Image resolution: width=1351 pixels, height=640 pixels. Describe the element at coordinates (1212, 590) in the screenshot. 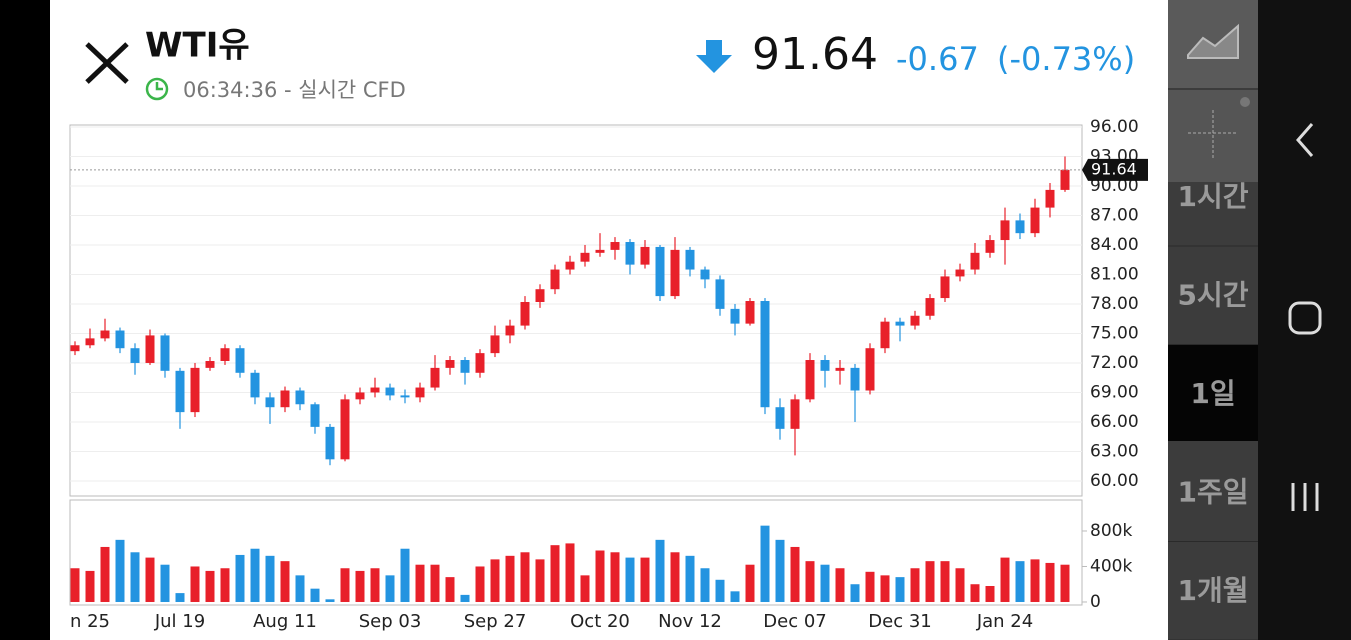

I see `timeframe-button: 1개월` at that location.